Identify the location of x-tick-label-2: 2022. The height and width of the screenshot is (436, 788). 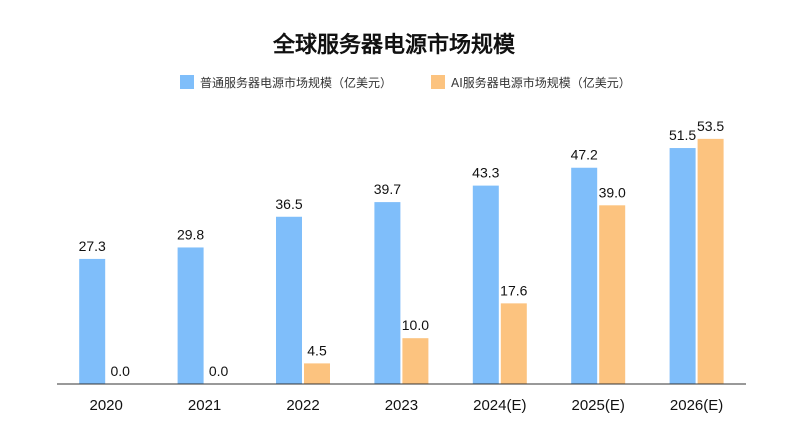
(302, 405).